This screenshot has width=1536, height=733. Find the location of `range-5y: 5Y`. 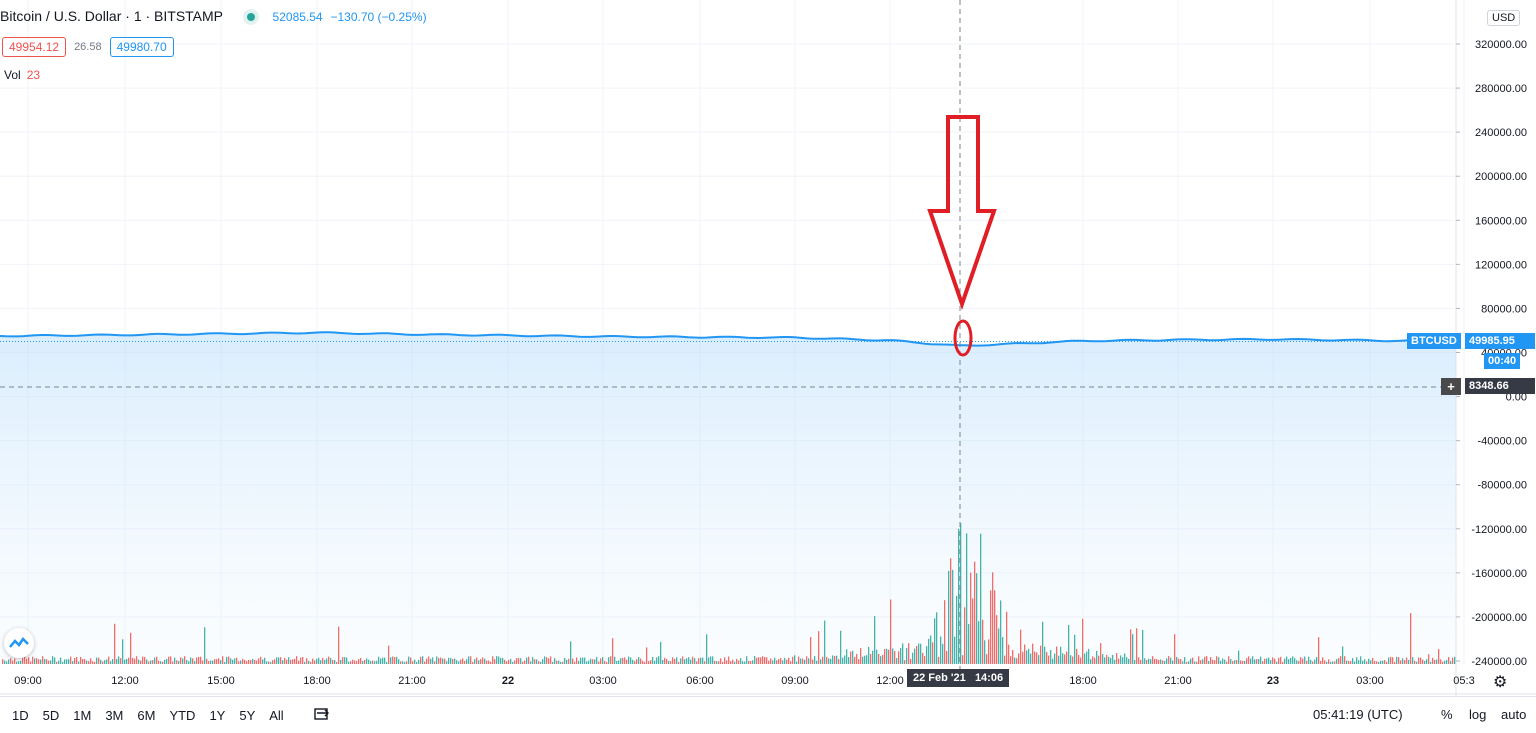

range-5y: 5Y is located at coordinates (247, 715).